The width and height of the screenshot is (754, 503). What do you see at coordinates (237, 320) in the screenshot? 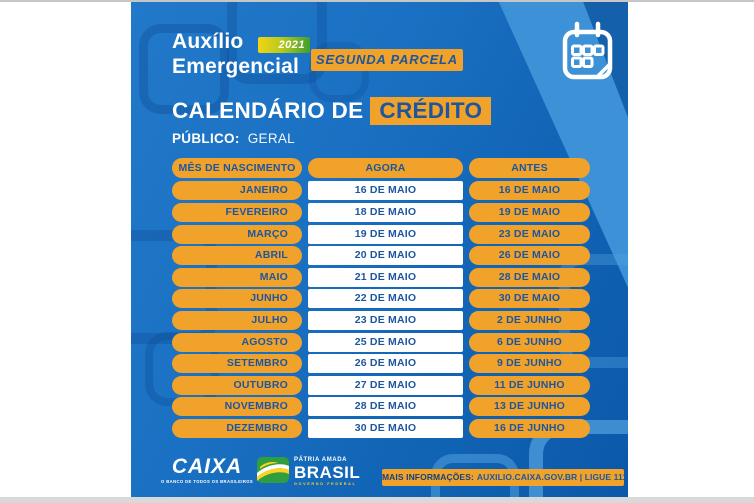
I see `month-cell: JULHO` at bounding box center [237, 320].